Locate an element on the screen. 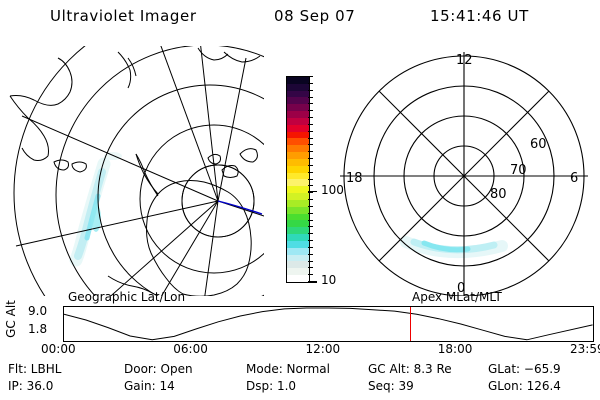 This screenshot has width=600, height=400. header-bar: Ultraviolet Imager 08 Sep 07 15:41:46 UT is located at coordinates (300, 17).